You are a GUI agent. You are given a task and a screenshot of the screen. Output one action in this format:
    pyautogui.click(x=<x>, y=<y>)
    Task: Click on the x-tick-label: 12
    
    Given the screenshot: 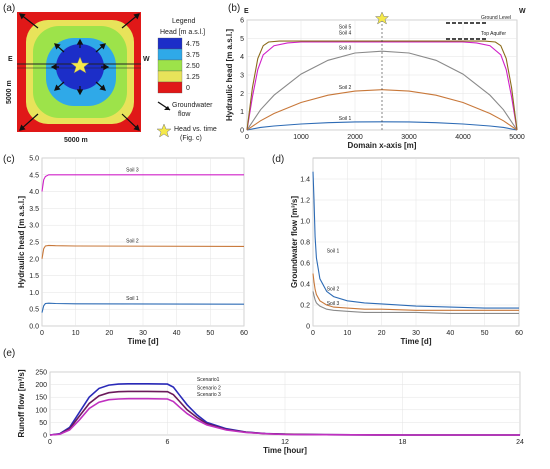 What is the action you would take?
    pyautogui.click(x=285, y=442)
    